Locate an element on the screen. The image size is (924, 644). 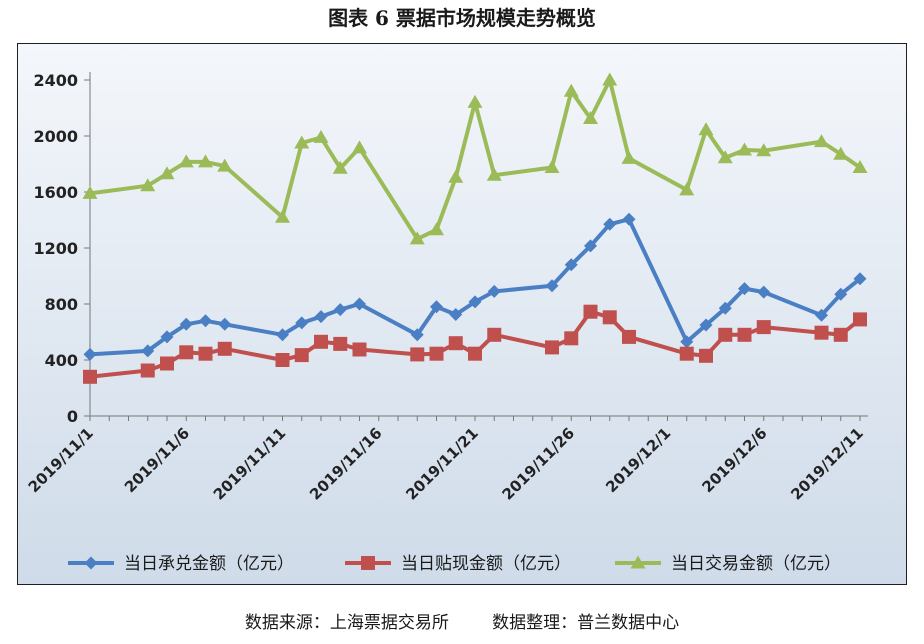
x-tick-label: 2019/11/21 is located at coordinates (442, 464).